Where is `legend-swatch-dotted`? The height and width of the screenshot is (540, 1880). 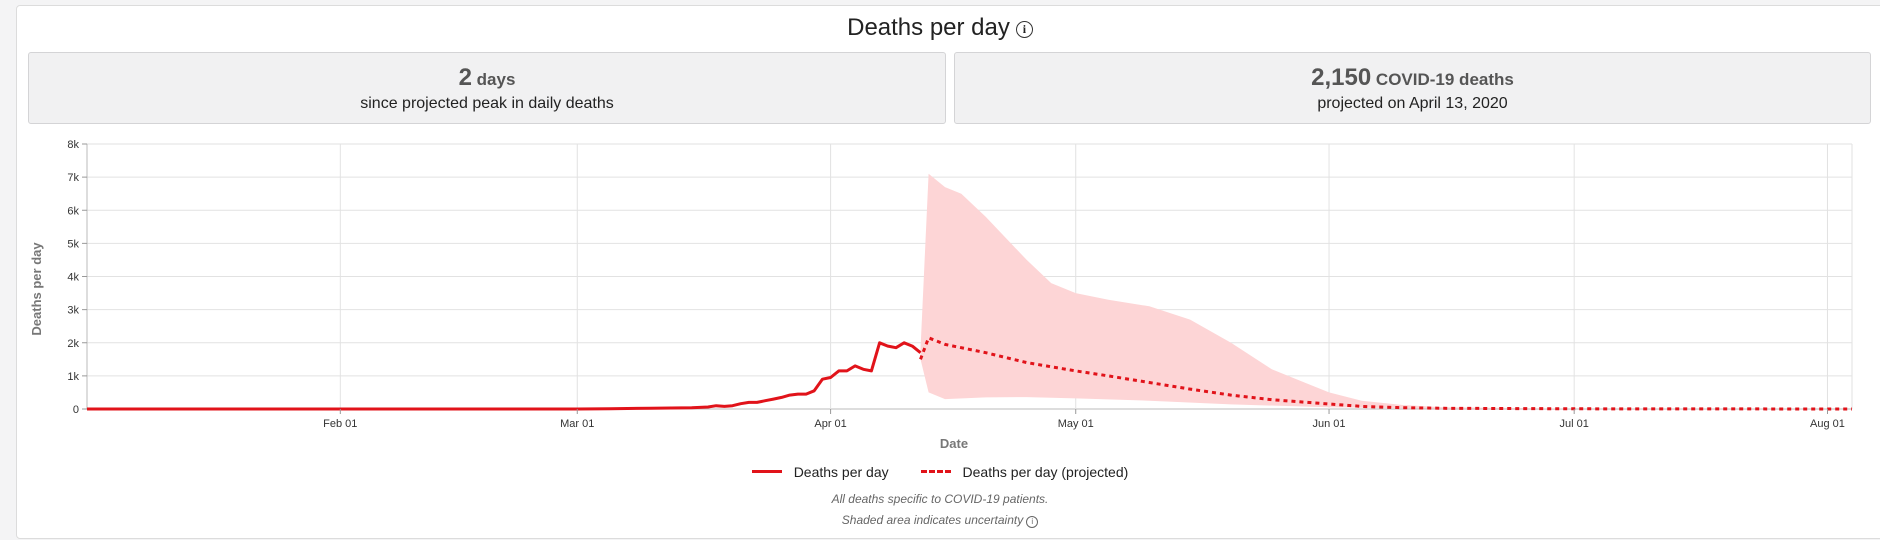
legend-swatch-dotted is located at coordinates (935, 471).